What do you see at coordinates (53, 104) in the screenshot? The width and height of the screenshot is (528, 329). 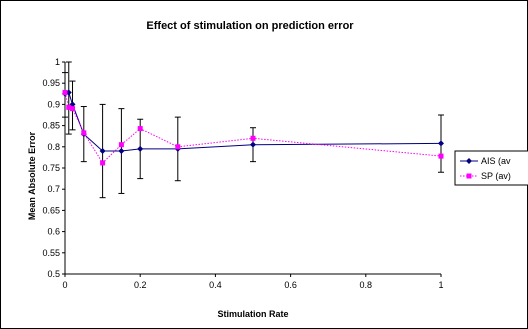 I see `y-tick-label: 0.9` at bounding box center [53, 104].